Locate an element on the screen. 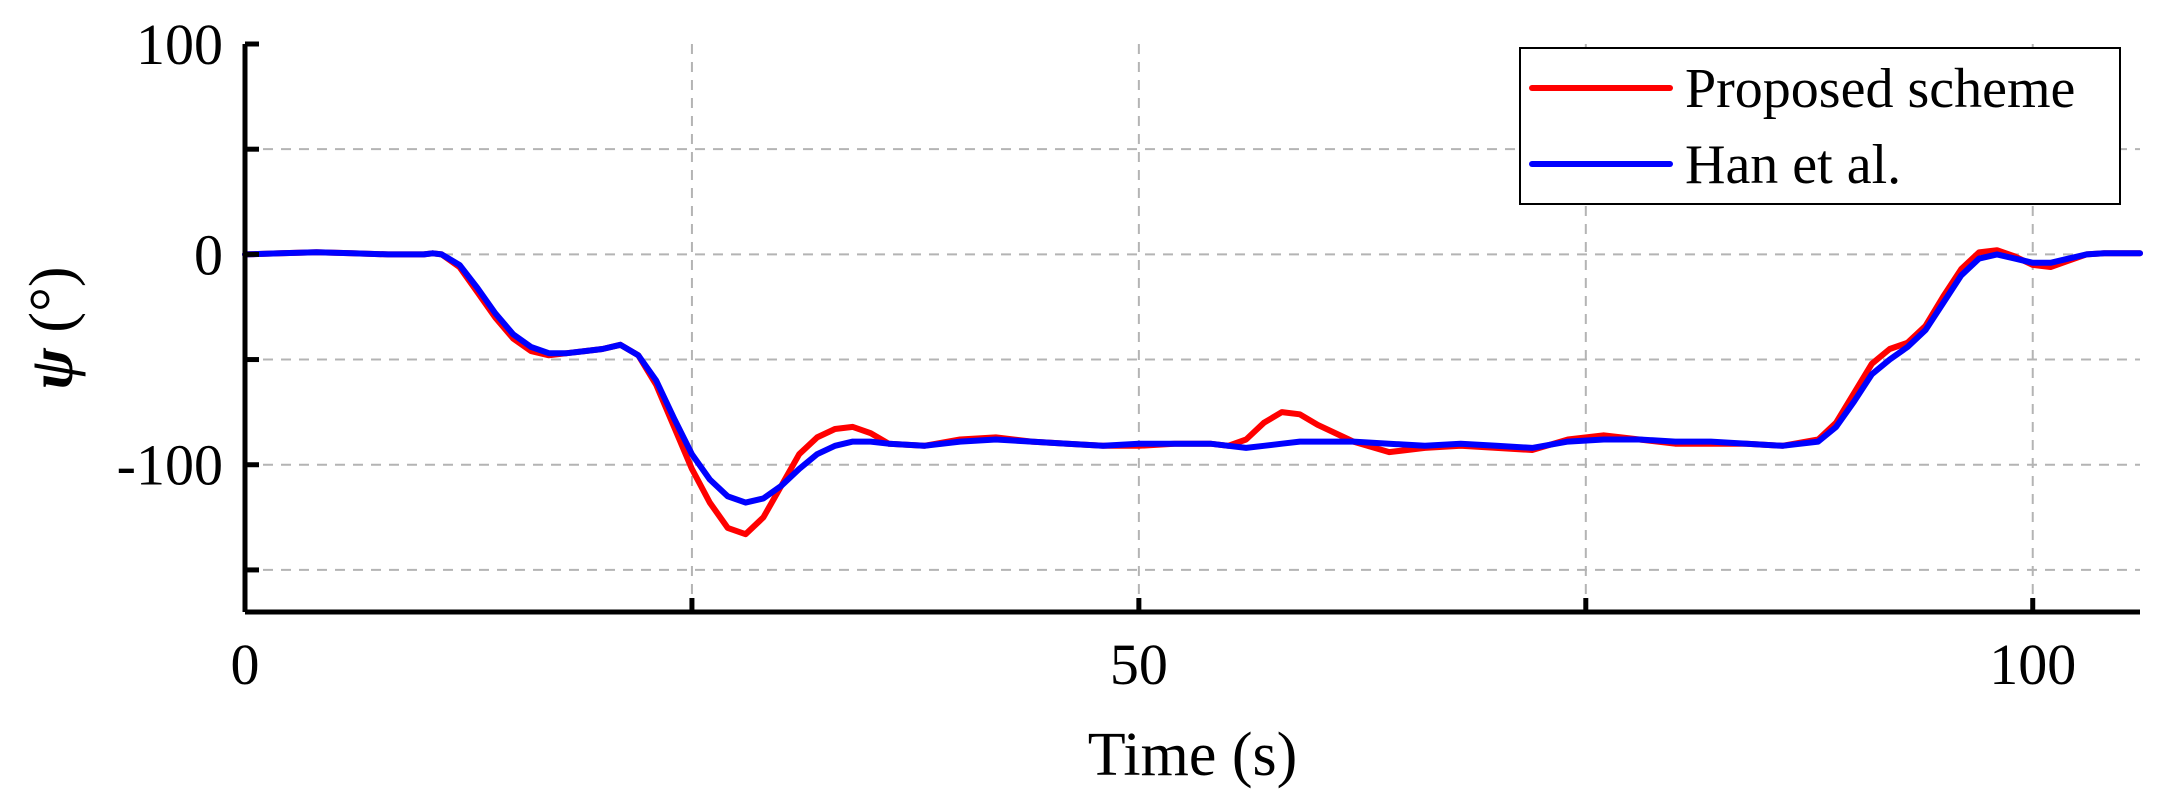 The image size is (2157, 797). legend-label-proposed-scheme: Proposed scheme is located at coordinates (1880, 89).